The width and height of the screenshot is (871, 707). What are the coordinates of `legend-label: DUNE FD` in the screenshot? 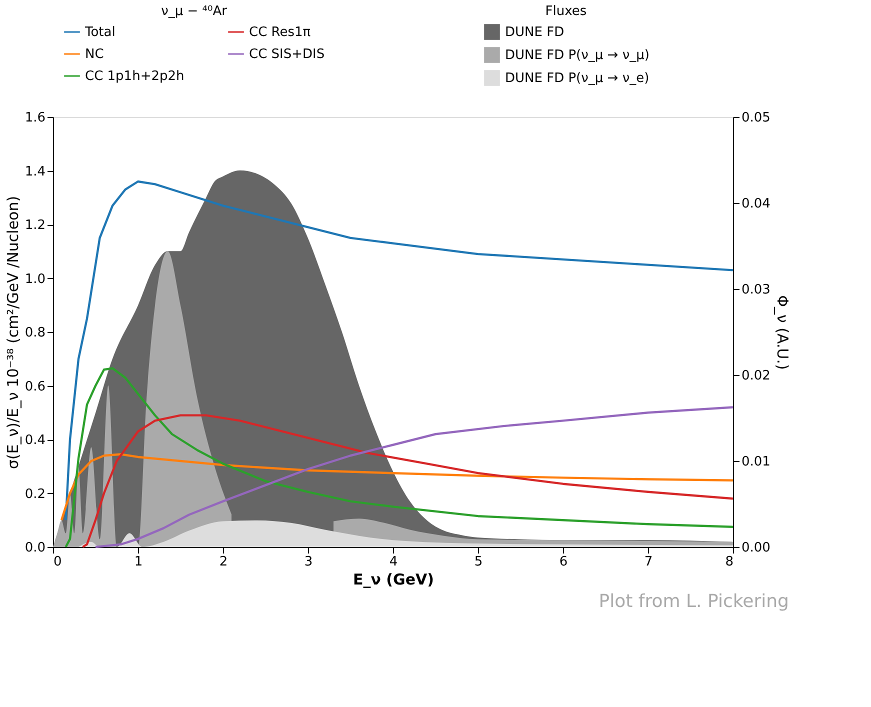 It's located at (534, 32).